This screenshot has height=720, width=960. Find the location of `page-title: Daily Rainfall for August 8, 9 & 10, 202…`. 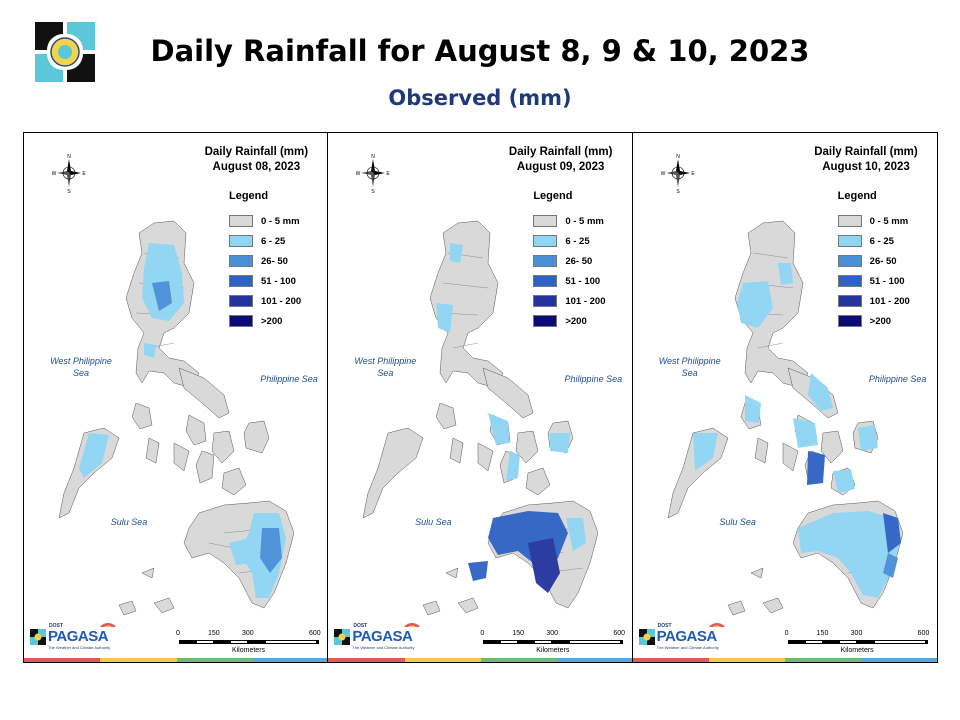

page-title: Daily Rainfall for August 8, 9 & 10, 202… is located at coordinates (480, 51).